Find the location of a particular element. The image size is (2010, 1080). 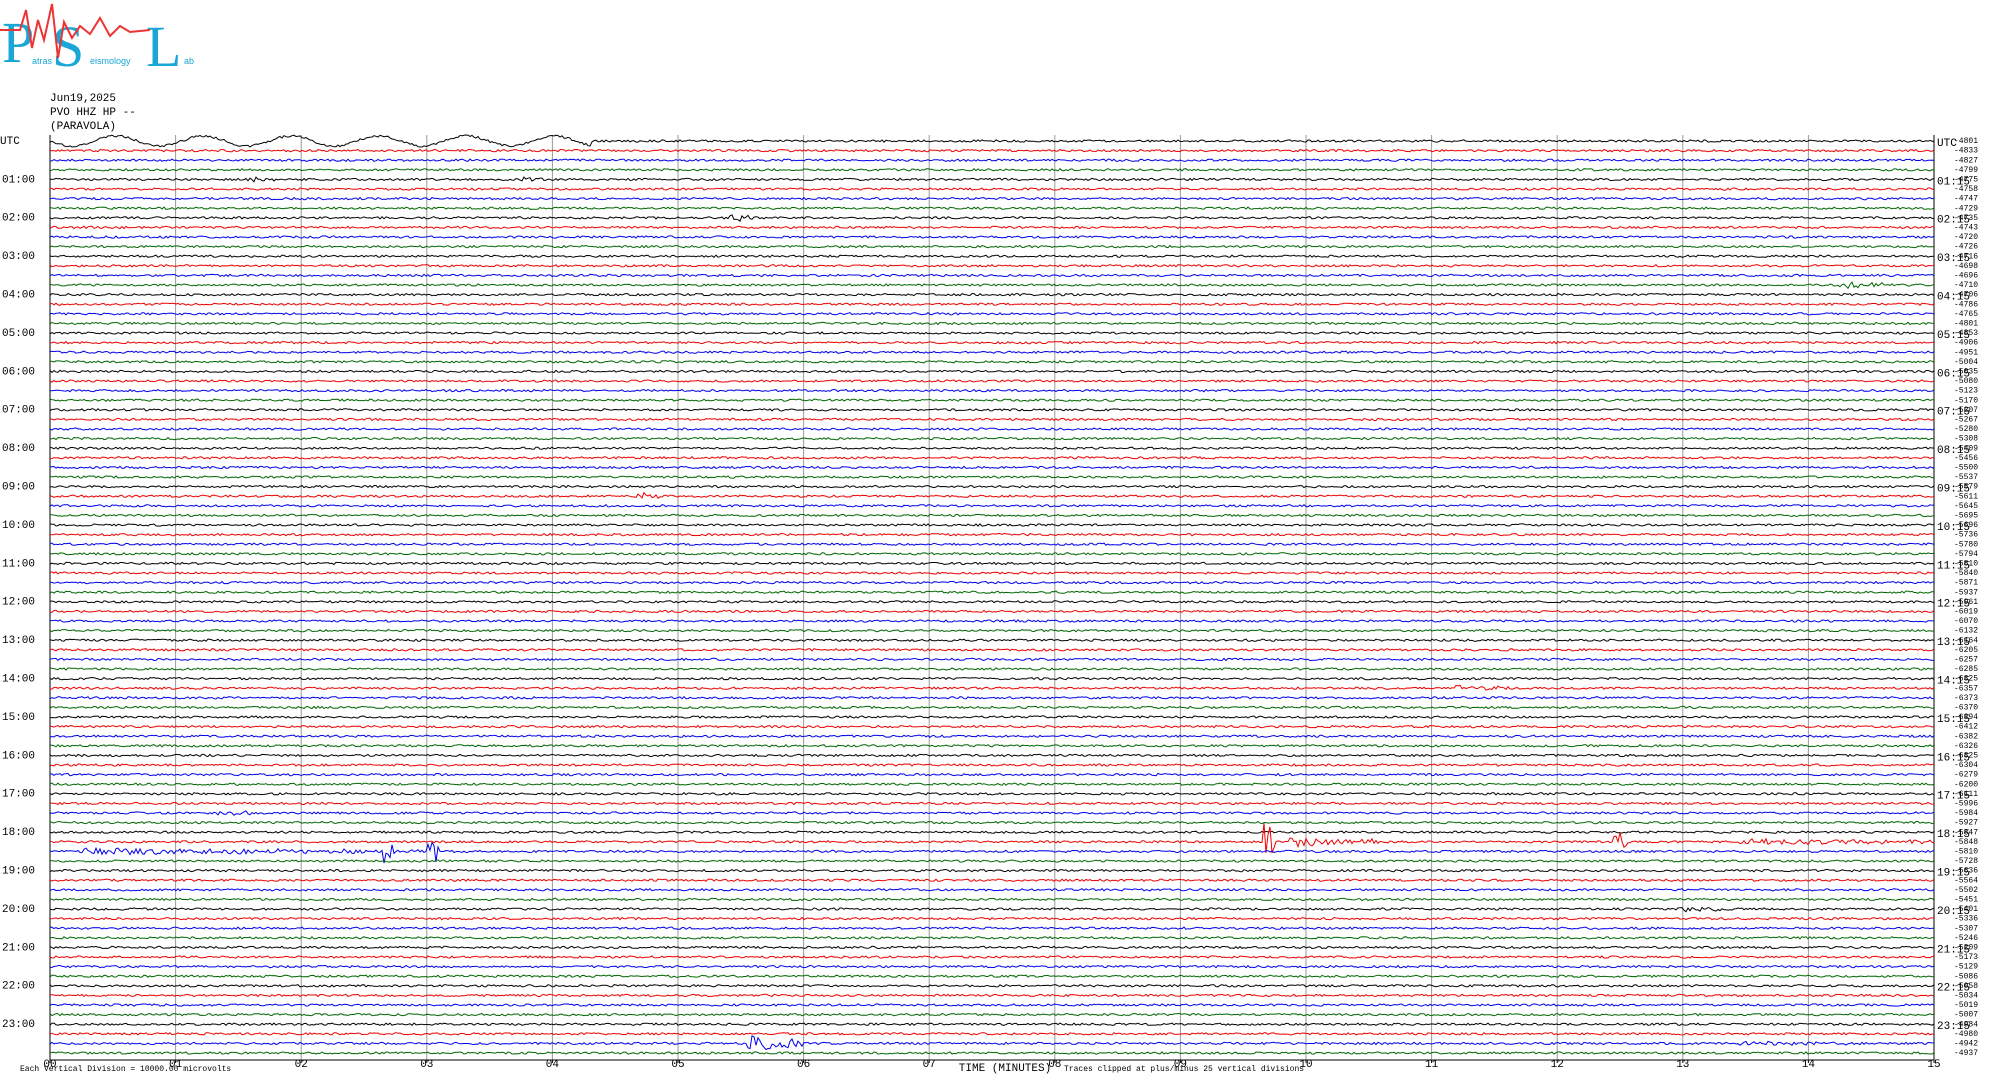

right-time-label: 10:15 is located at coordinates (1953, 528).